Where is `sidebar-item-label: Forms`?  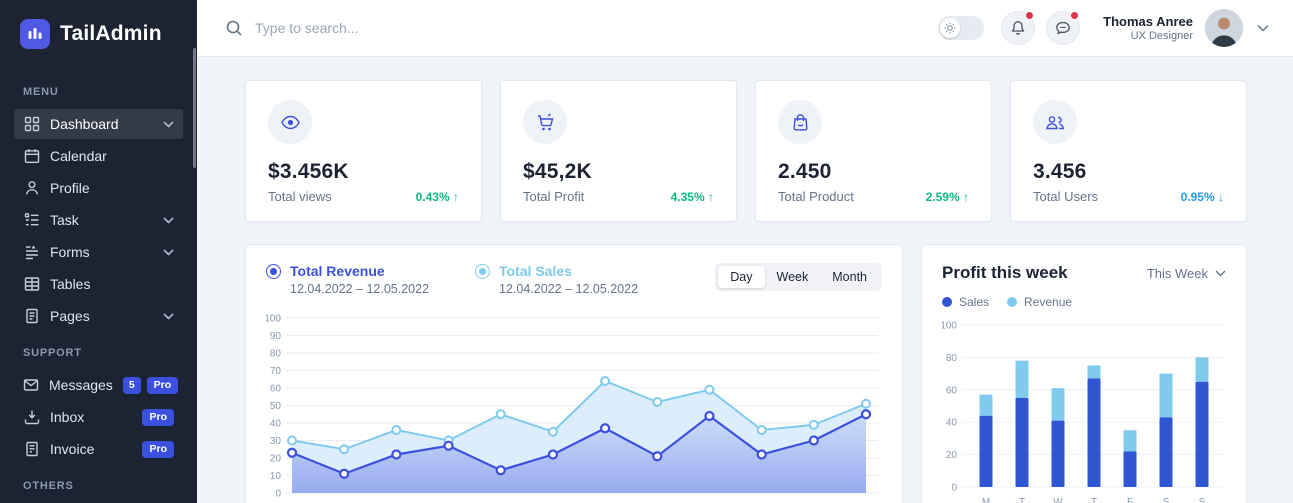
sidebar-item-label: Forms is located at coordinates (70, 252).